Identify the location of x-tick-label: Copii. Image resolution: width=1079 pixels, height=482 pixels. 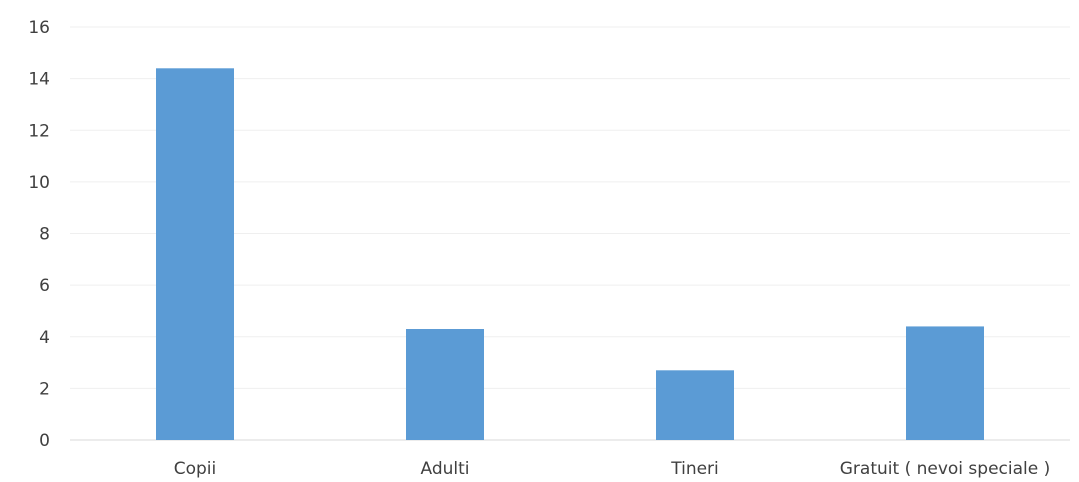
(195, 469).